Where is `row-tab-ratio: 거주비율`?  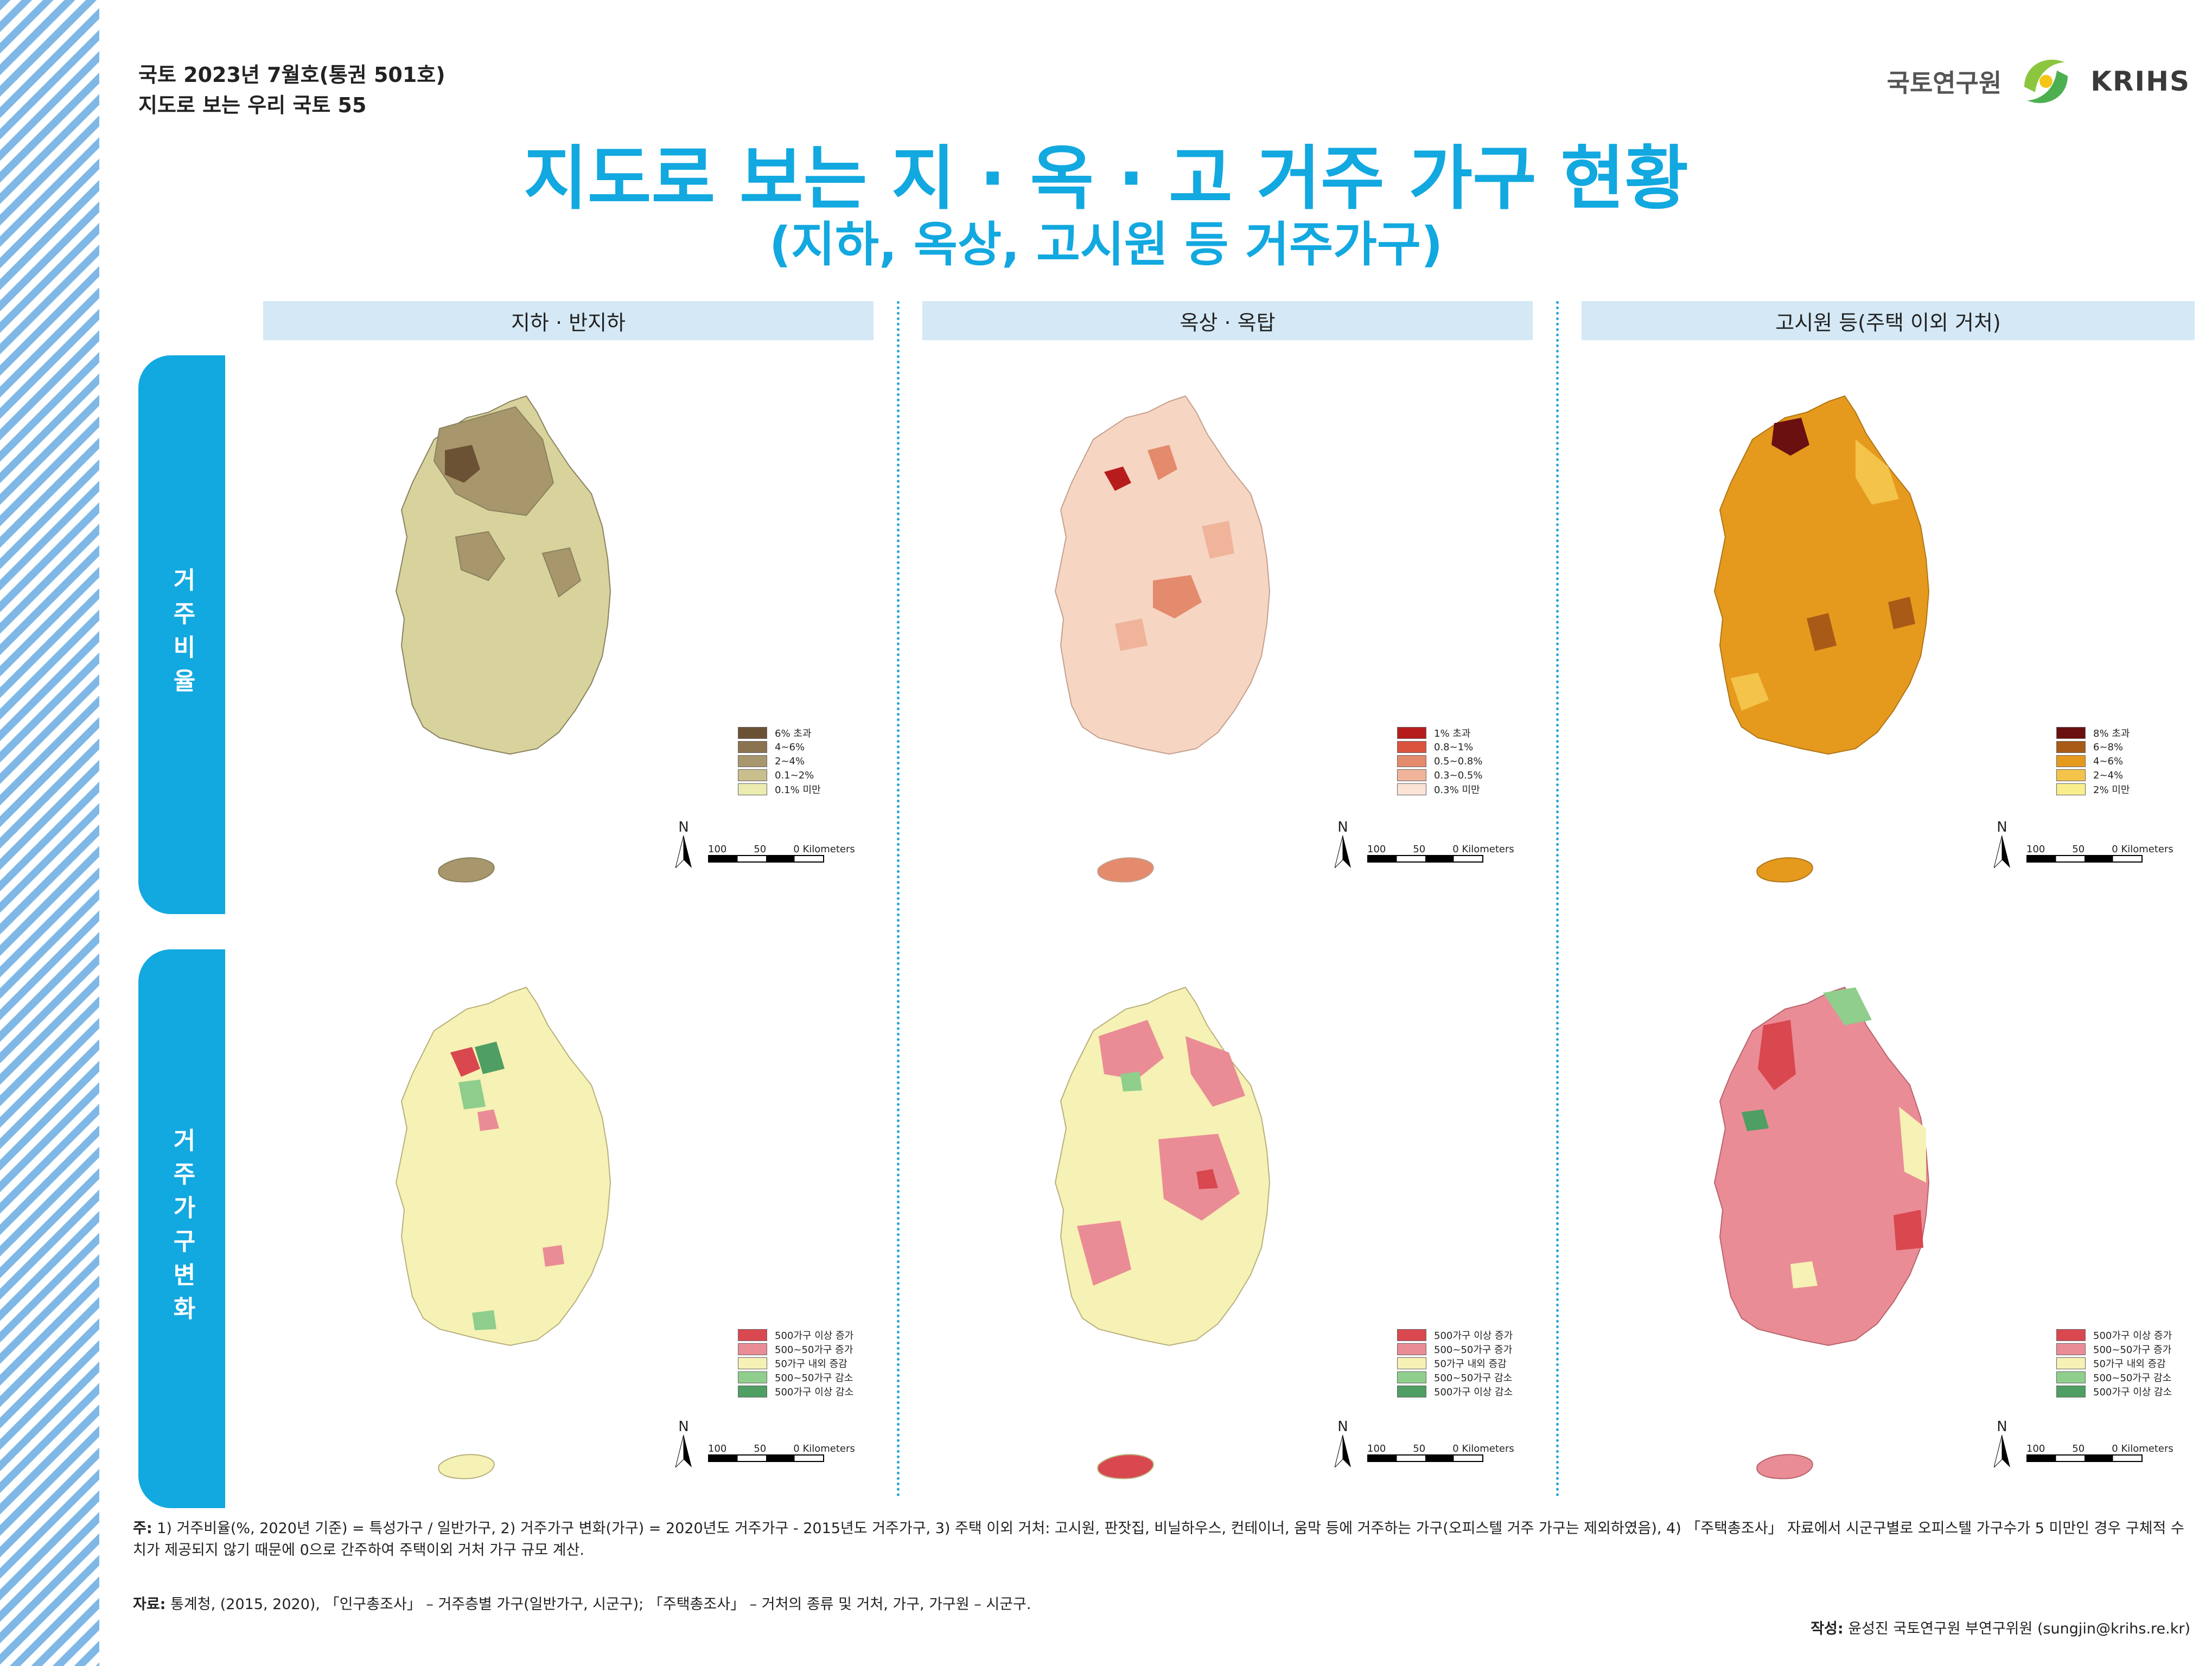
row-tab-ratio: 거주비율 is located at coordinates (181, 634).